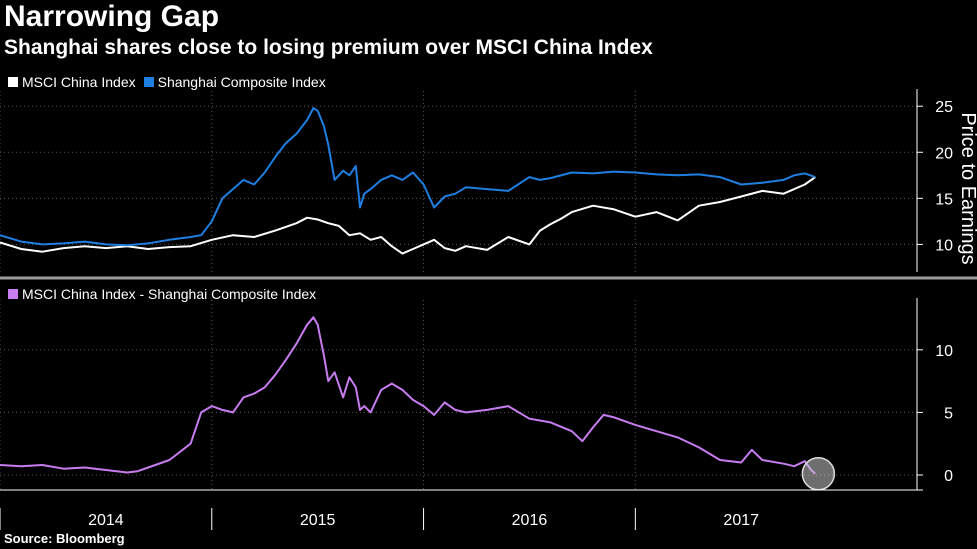 The image size is (977, 549). I want to click on bottom-ytick-label: 5, so click(948, 413).